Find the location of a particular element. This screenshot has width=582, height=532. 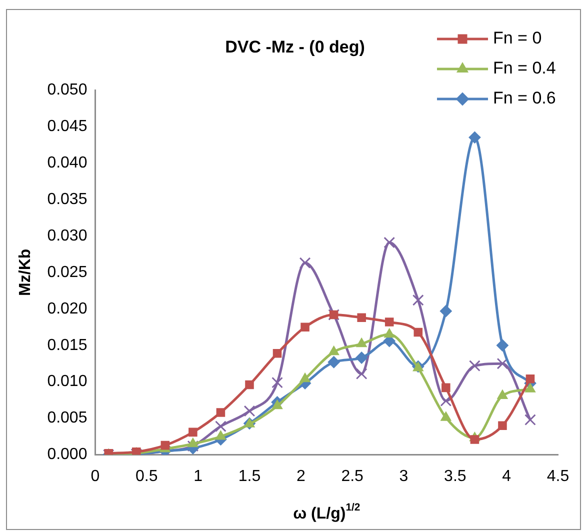

x-tick-label: 1 is located at coordinates (198, 476).